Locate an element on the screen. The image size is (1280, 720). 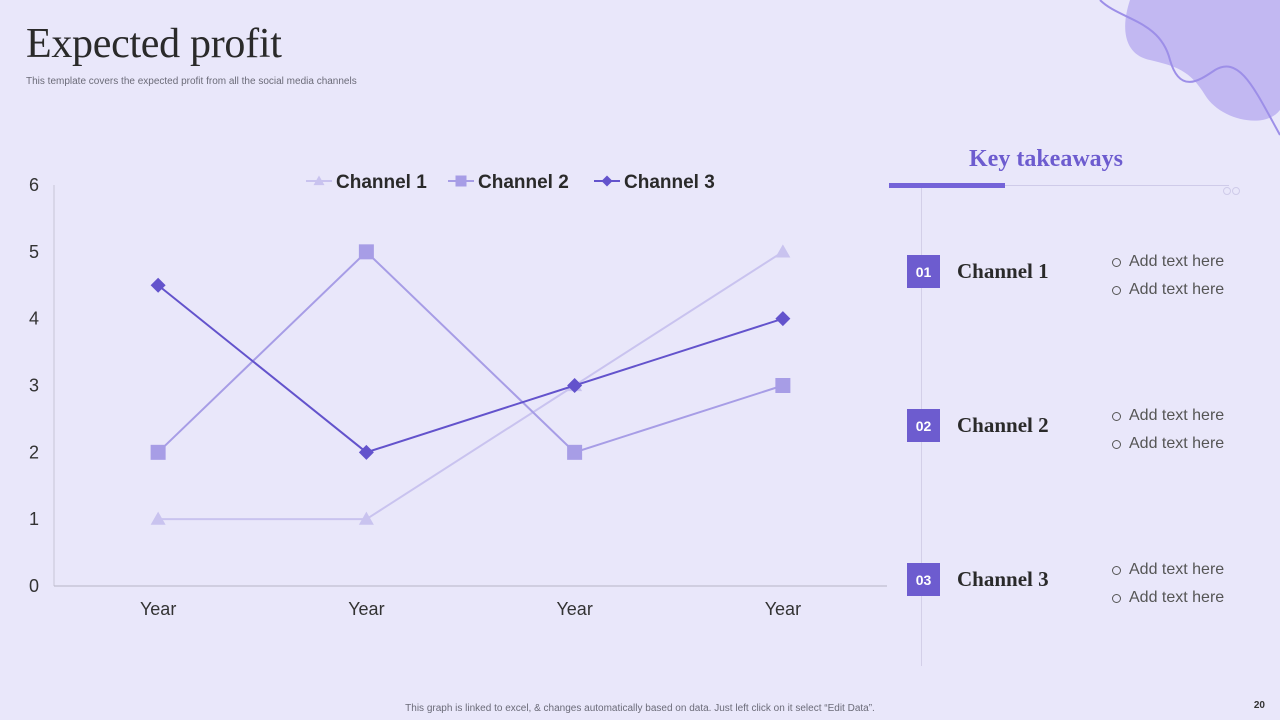
y-tick-label: 2 is located at coordinates (34, 452).